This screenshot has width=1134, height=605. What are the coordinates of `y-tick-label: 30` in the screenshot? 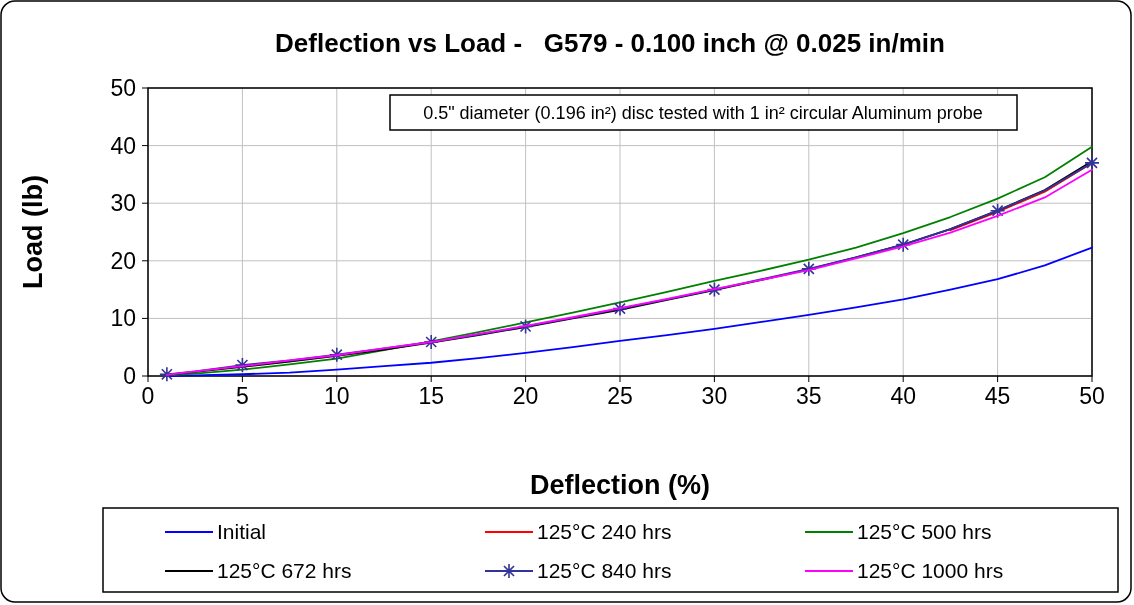 It's located at (123, 203).